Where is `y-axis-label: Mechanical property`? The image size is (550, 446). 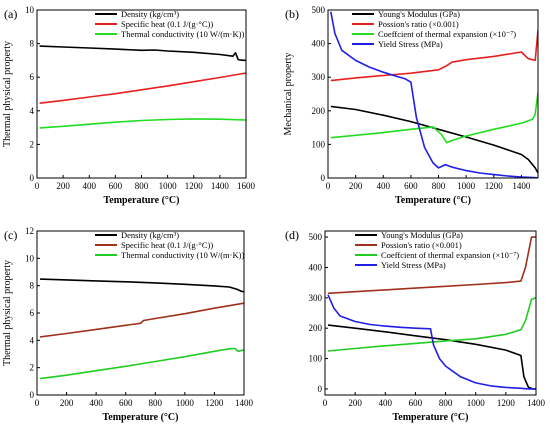 y-axis-label: Mechanical property is located at coordinates (288, 93).